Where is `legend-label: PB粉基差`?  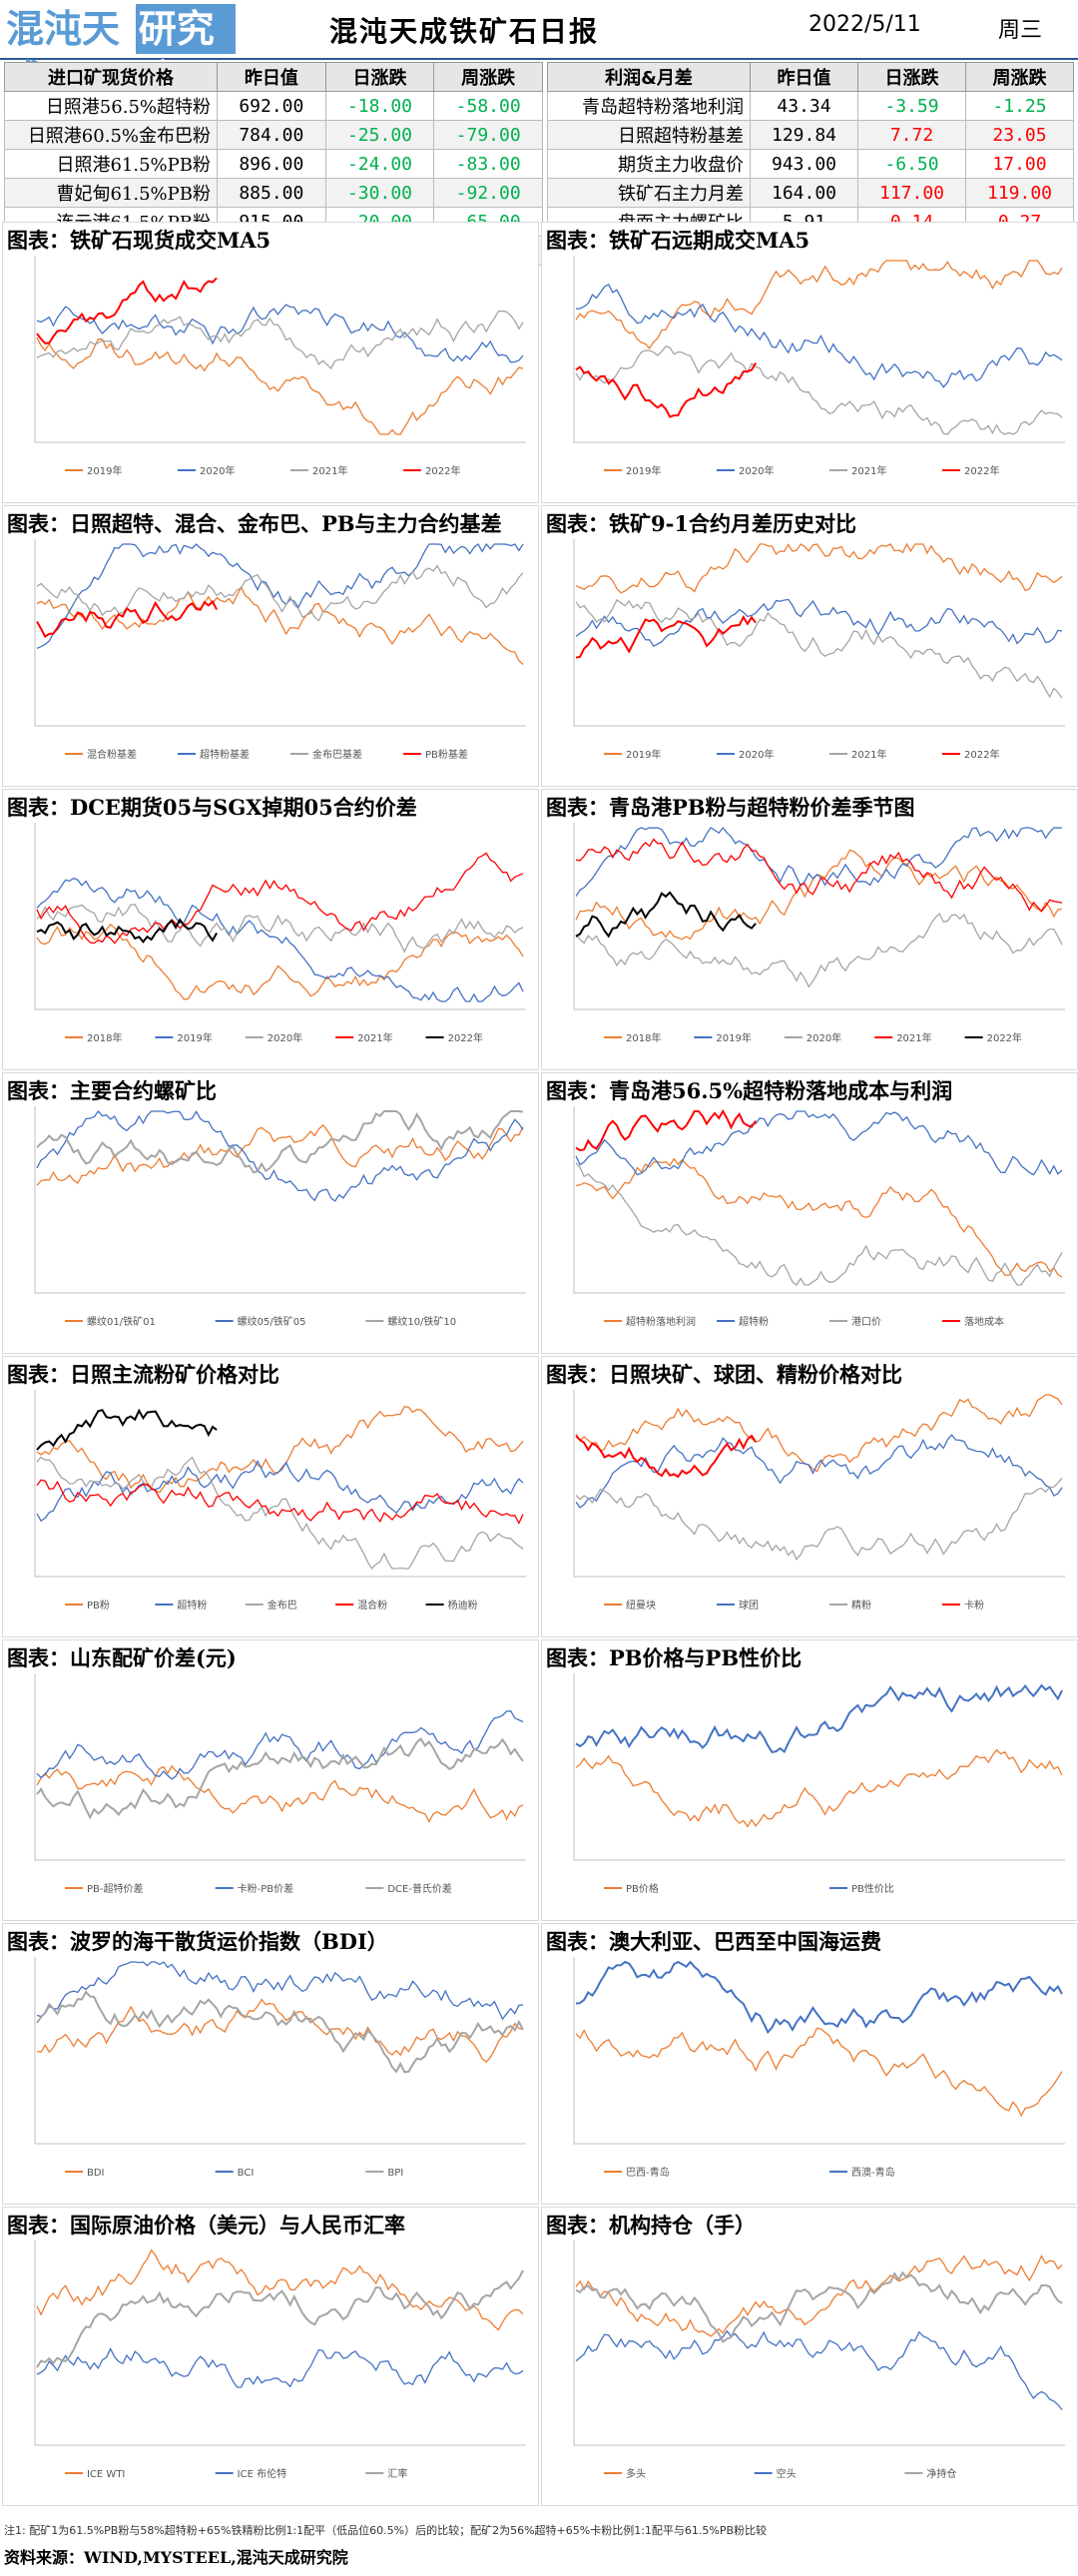
legend-label: PB粉基差 is located at coordinates (446, 755).